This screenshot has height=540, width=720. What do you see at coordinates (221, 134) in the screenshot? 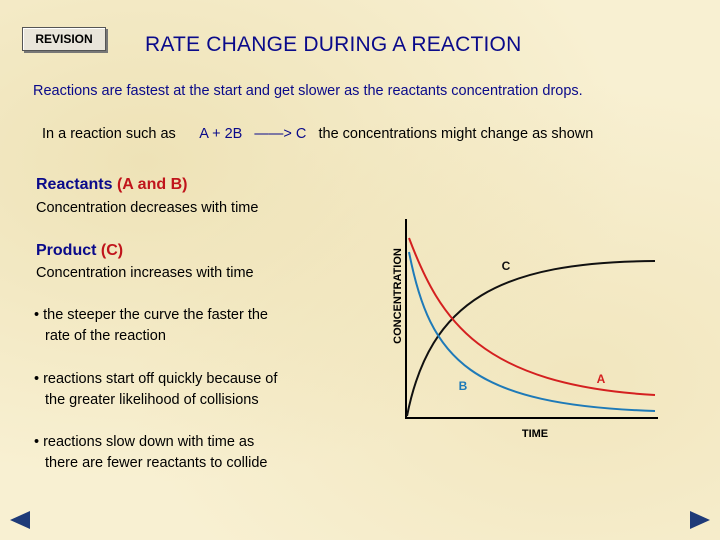
I see `reaction-equation: A + 2B` at bounding box center [221, 134].